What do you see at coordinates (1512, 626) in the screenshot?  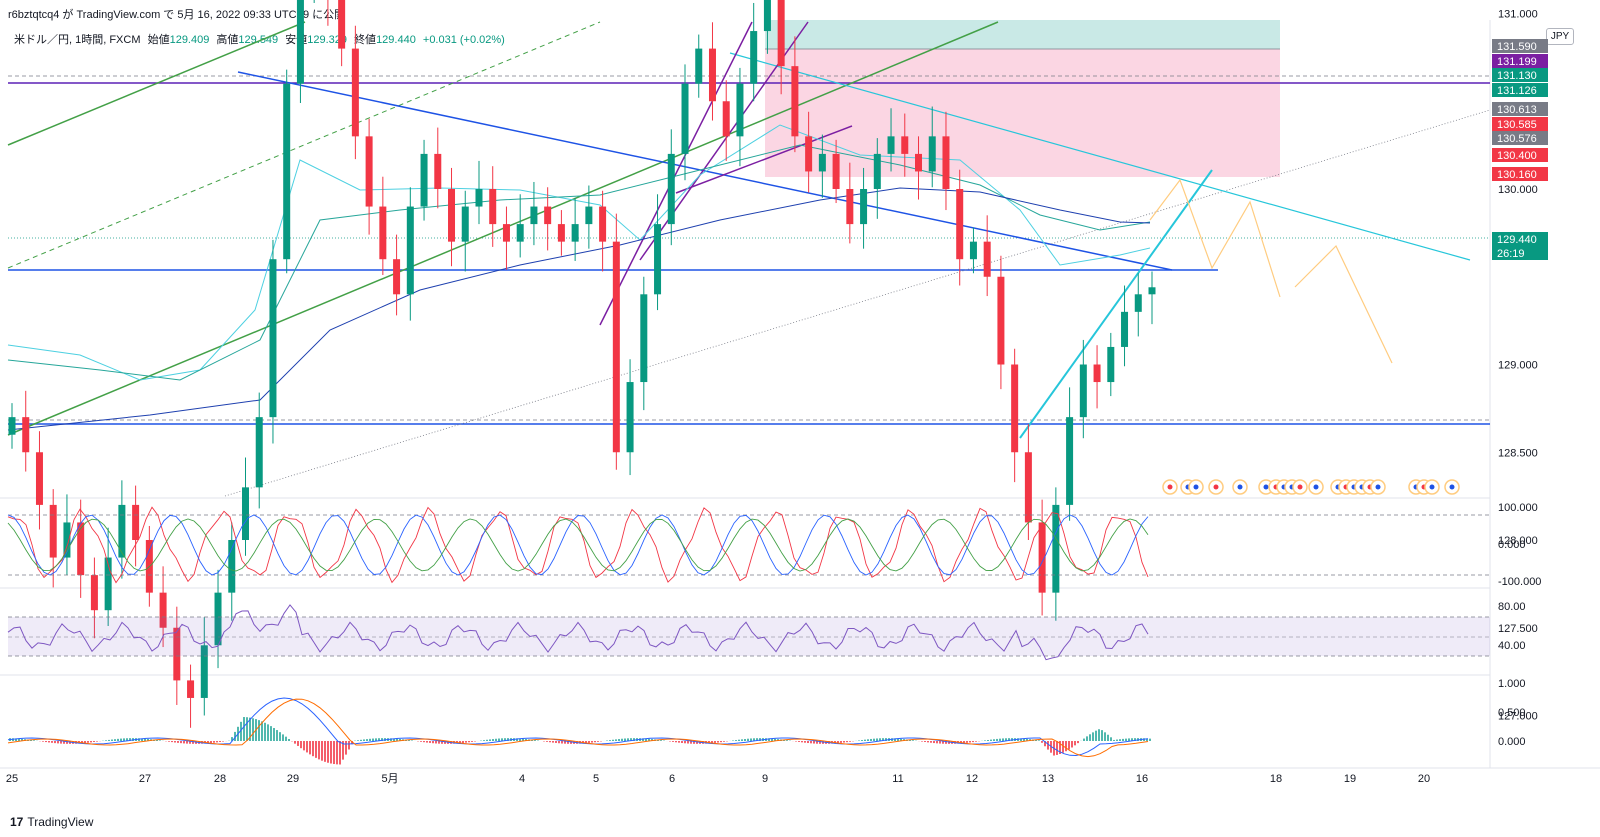 I see `rsi-axis: 80.00 40.00` at bounding box center [1512, 626].